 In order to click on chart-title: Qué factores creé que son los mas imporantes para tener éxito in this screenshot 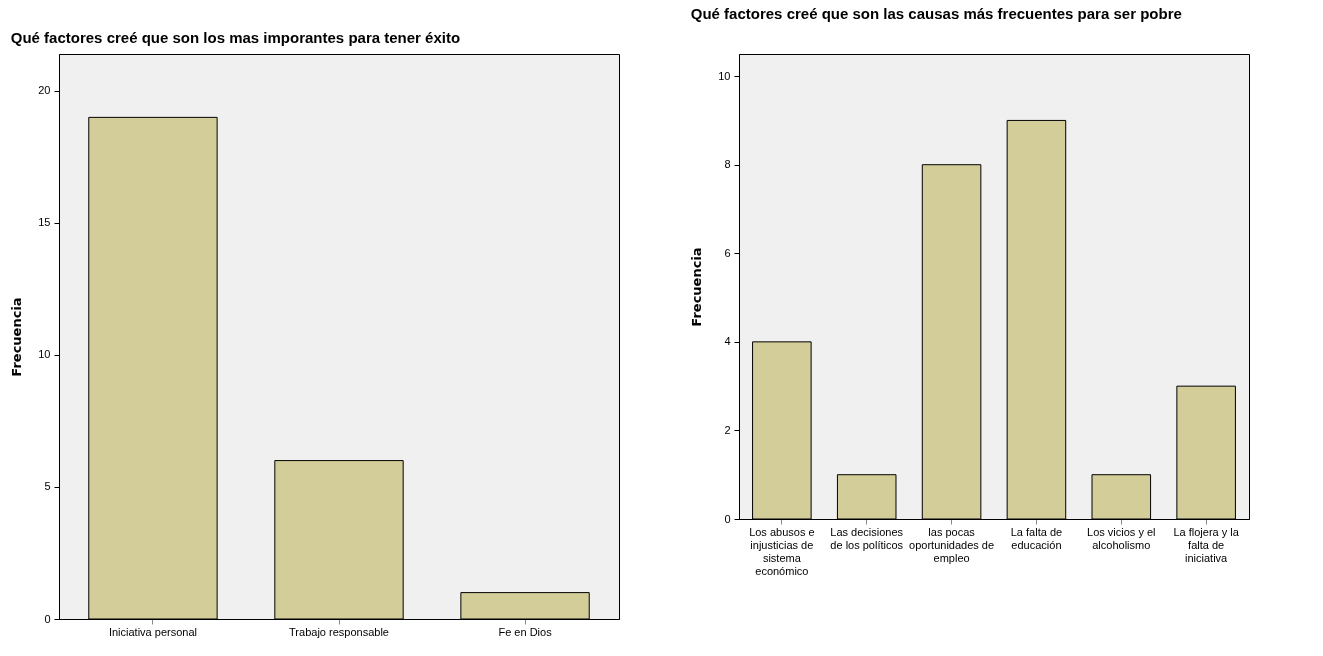, I will do `click(235, 37)`.